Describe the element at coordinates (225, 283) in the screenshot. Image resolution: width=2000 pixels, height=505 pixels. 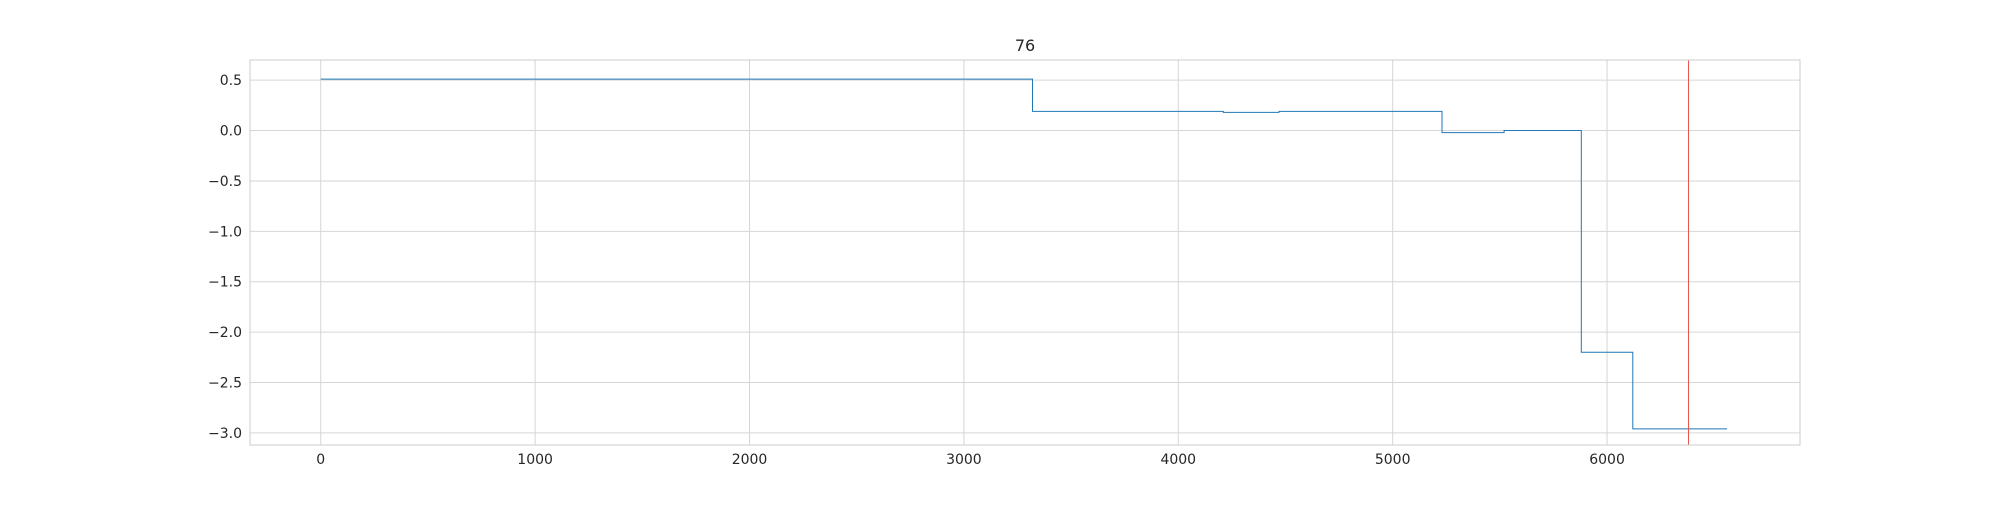
I see `y-tick-label: −1.5` at that location.